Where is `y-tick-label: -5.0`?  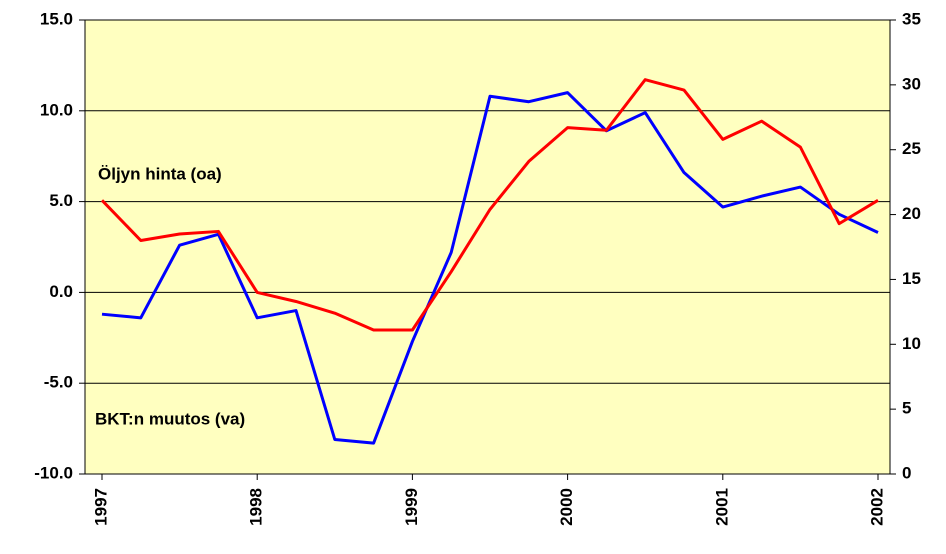 y-tick-label: -5.0 is located at coordinates (58, 382).